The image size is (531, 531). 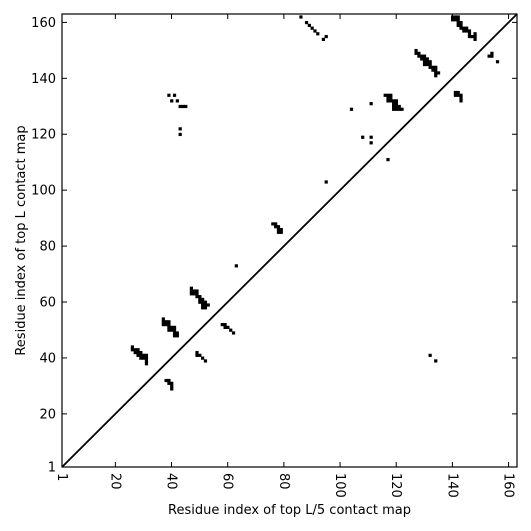 What do you see at coordinates (227, 481) in the screenshot?
I see `x-tick-label: 60` at bounding box center [227, 481].